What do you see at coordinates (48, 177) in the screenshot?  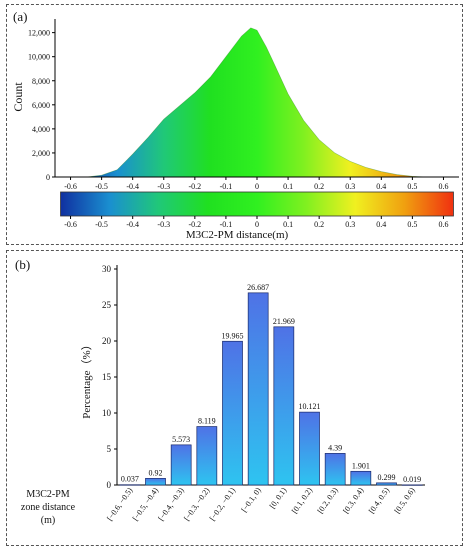 I see `y-tick-label-a: 0` at bounding box center [48, 177].